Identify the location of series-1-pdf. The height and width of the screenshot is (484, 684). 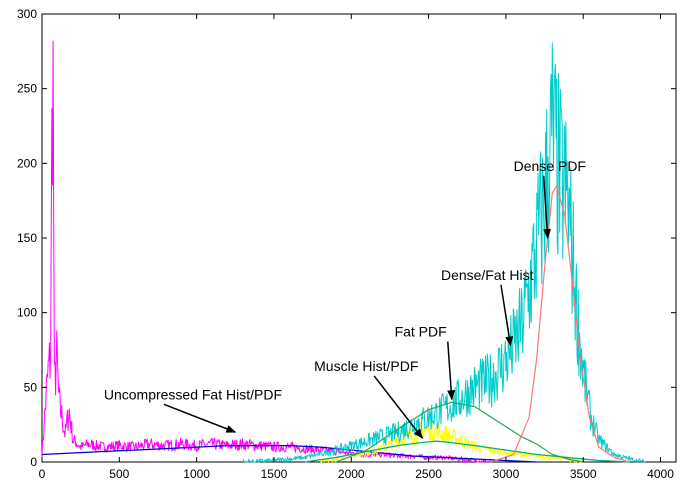
(289, 454).